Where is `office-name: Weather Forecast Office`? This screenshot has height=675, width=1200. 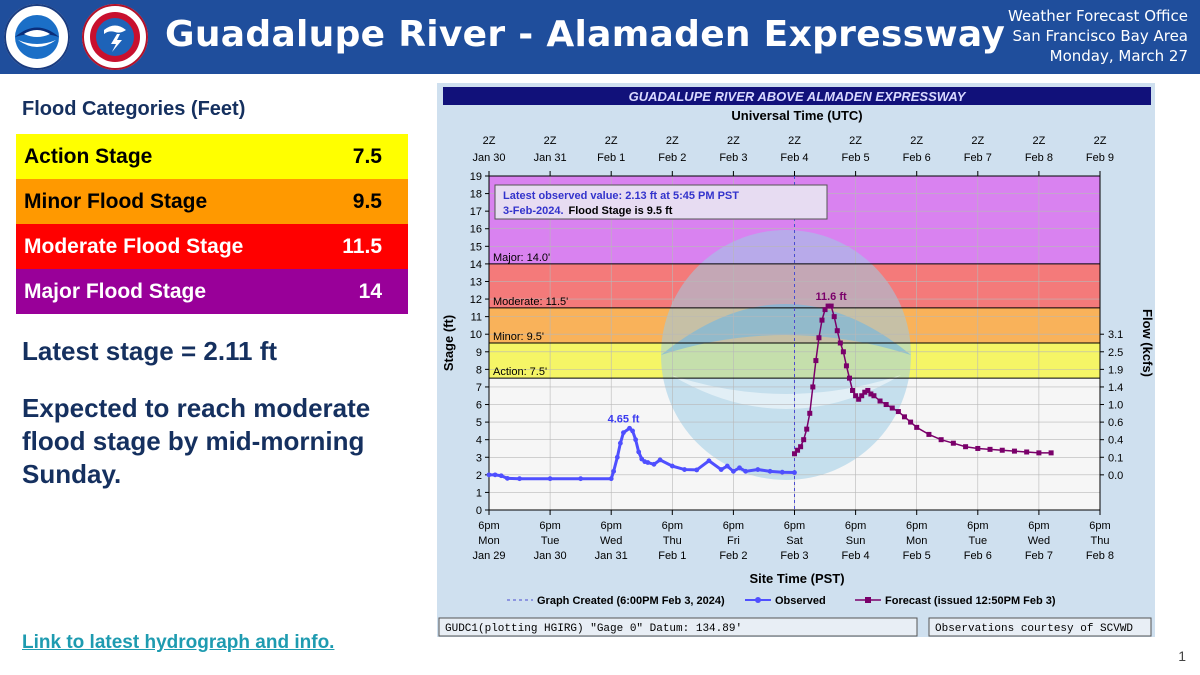 office-name: Weather Forecast Office is located at coordinates (1098, 16).